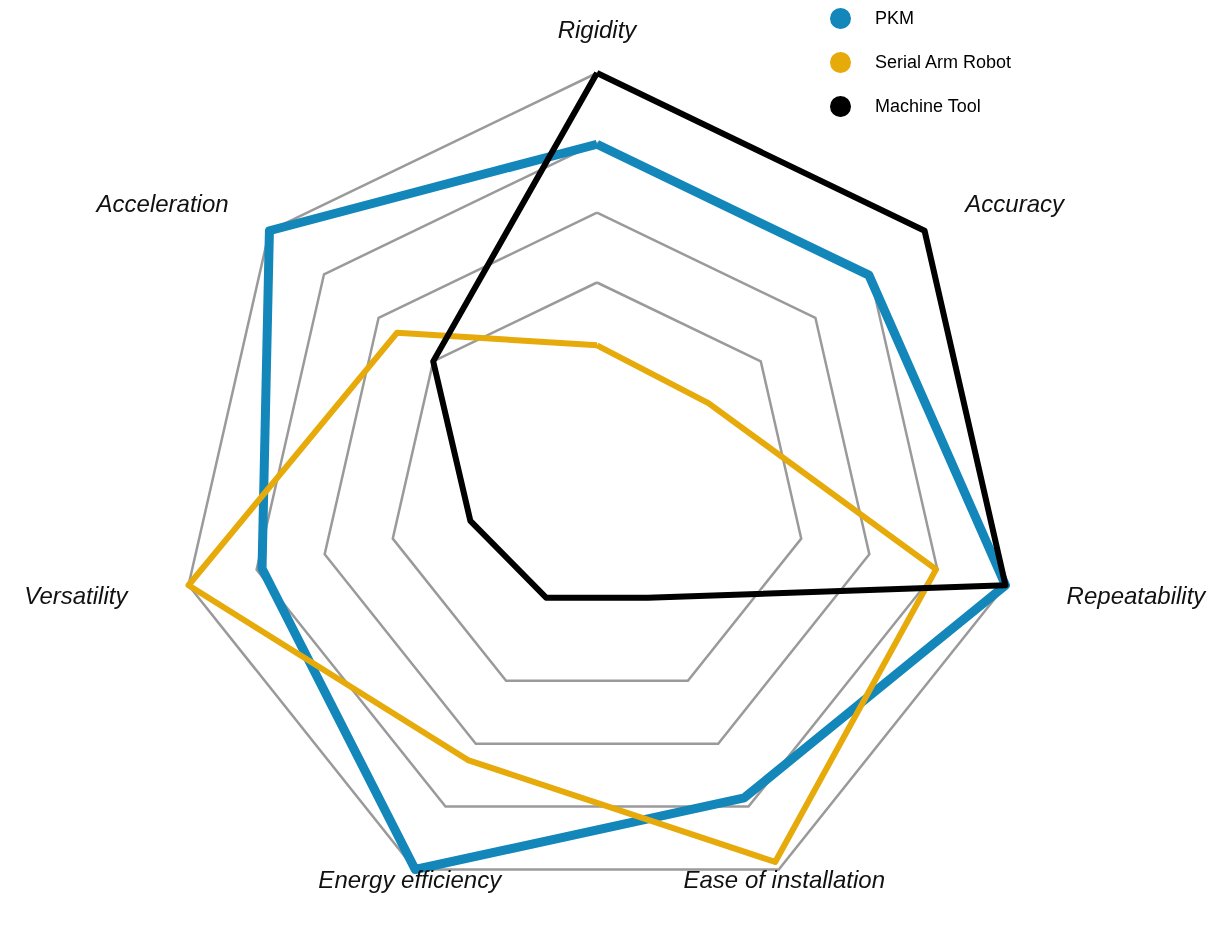 The height and width of the screenshot is (926, 1231). Describe the element at coordinates (411, 879) in the screenshot. I see `spoke-label: Energy efficiency` at that location.